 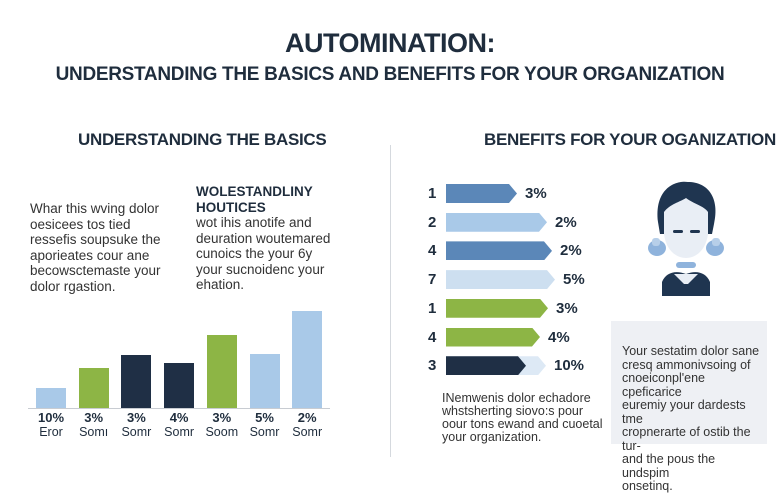 What do you see at coordinates (390, 301) in the screenshot?
I see `section-divider` at bounding box center [390, 301].